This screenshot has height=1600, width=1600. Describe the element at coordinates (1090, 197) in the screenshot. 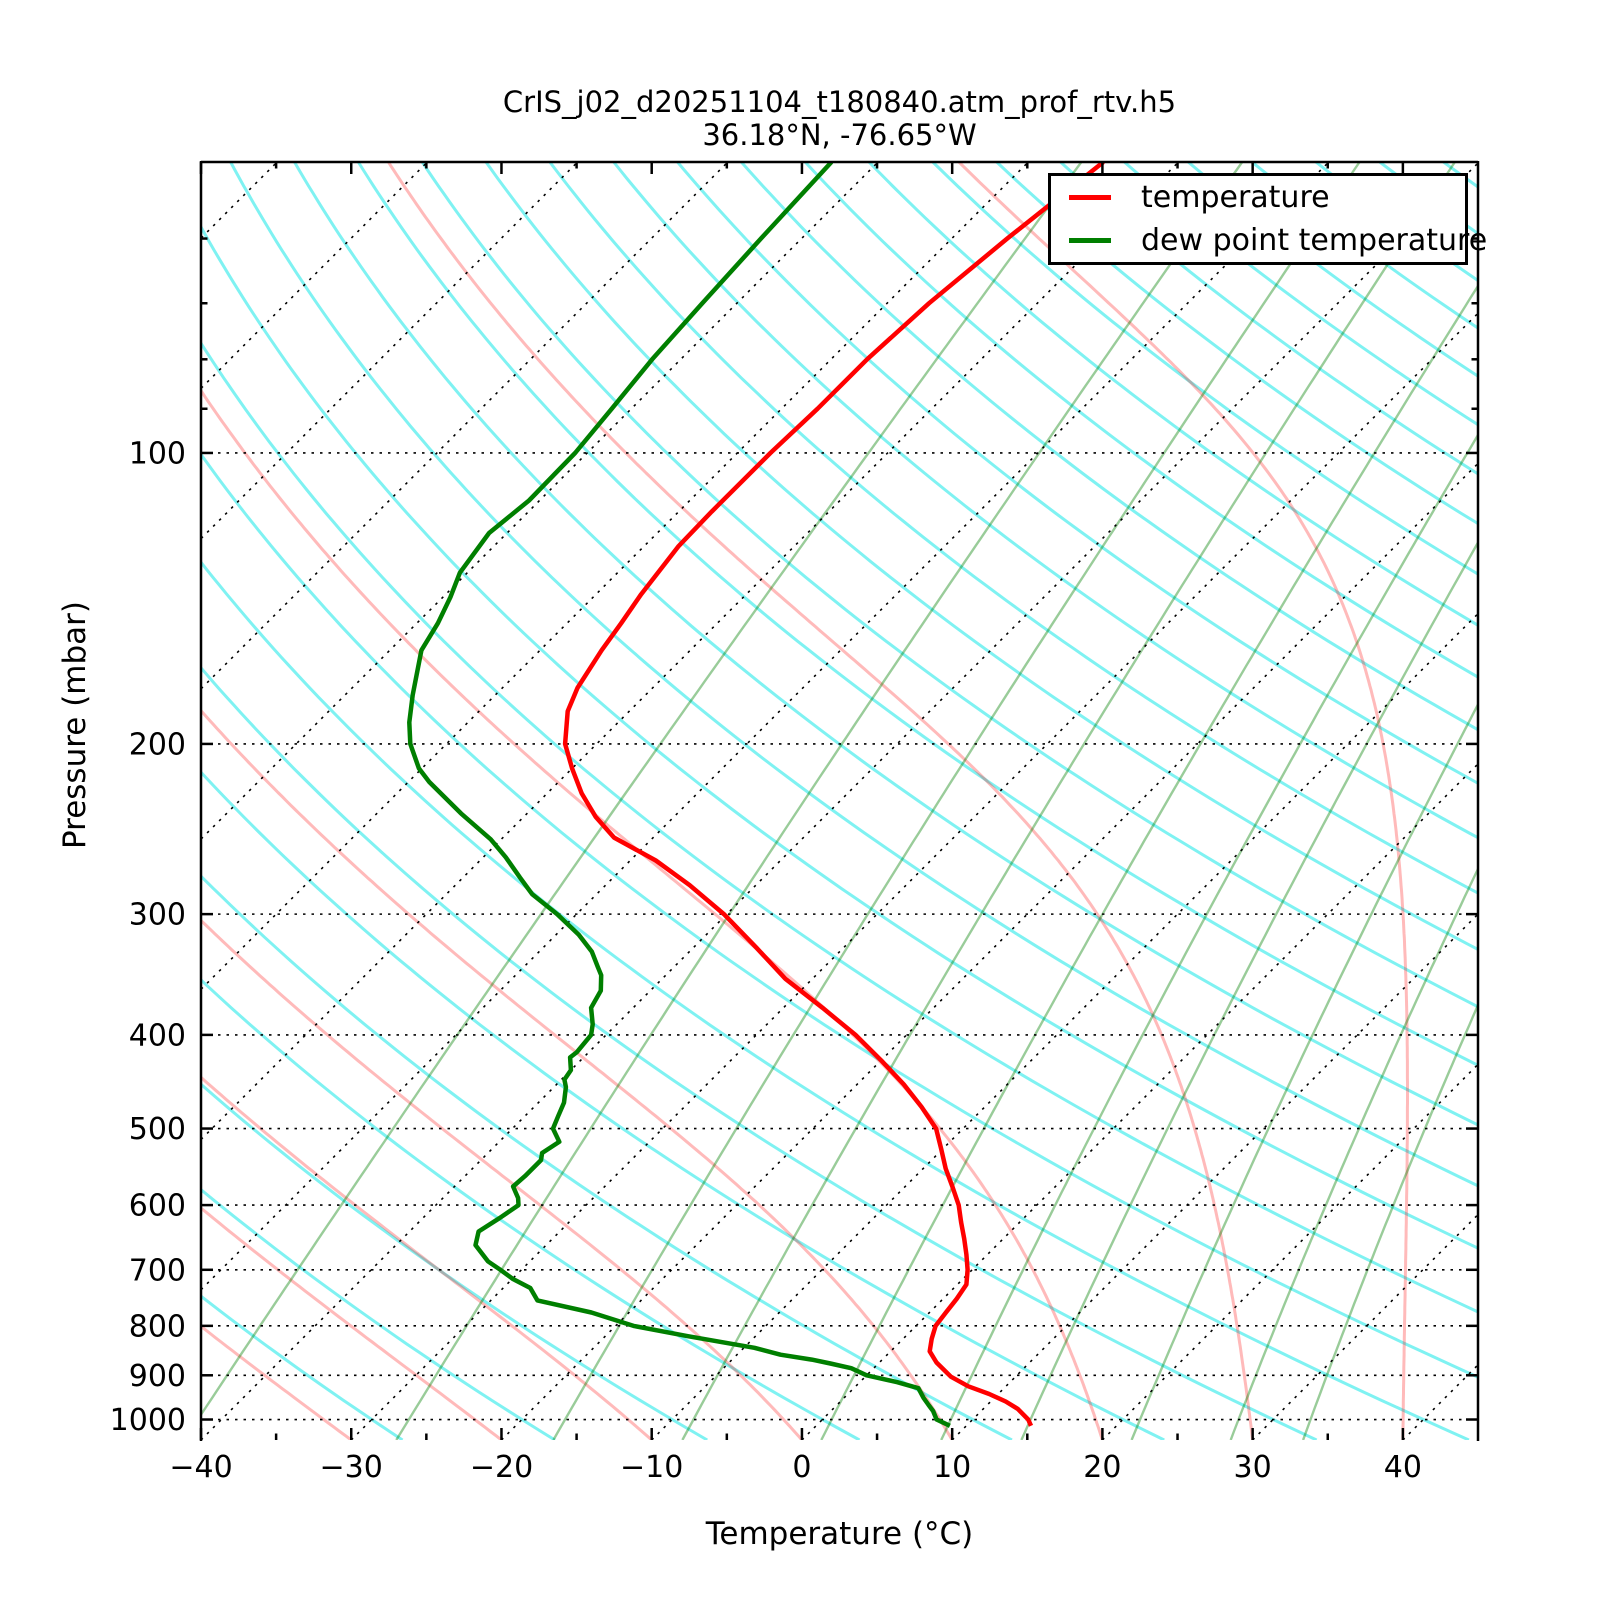

I see `temperature-line-swatch` at that location.